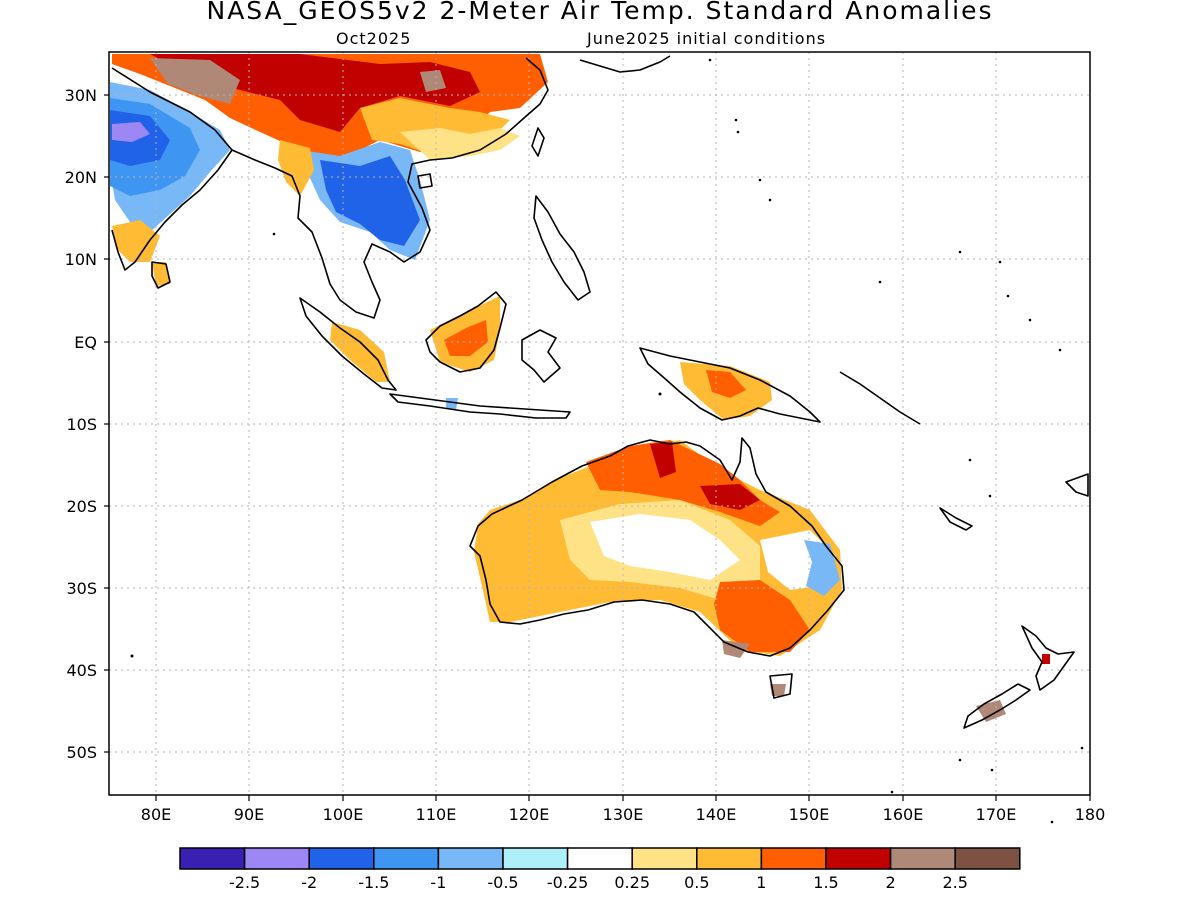 Image resolution: width=1200 pixels, height=900 pixels. Describe the element at coordinates (360, 352) in the screenshot. I see `sumatra-warm` at that location.